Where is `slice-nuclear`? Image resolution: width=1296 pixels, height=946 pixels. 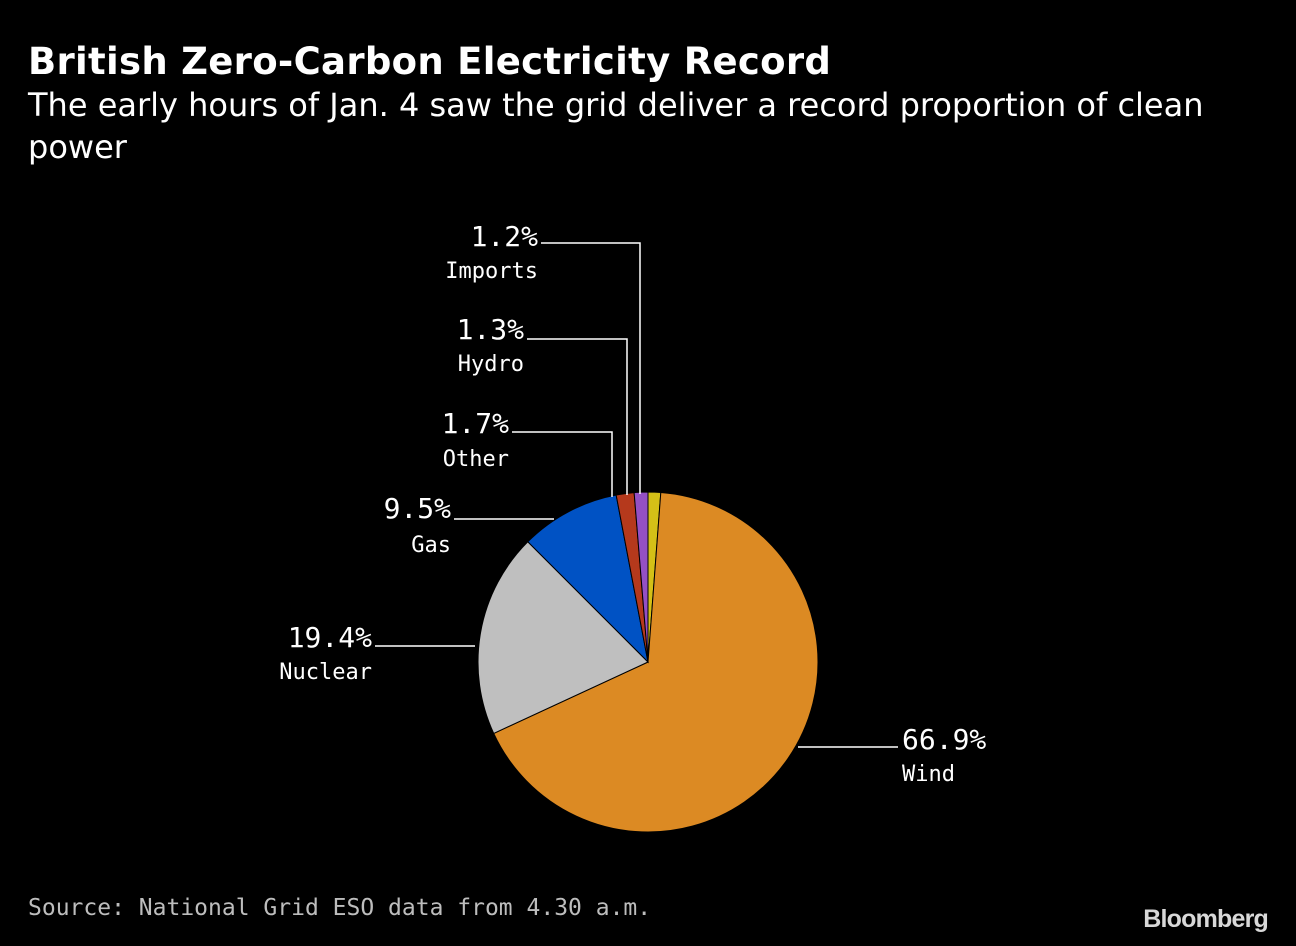 slice-nuclear is located at coordinates (563, 638).